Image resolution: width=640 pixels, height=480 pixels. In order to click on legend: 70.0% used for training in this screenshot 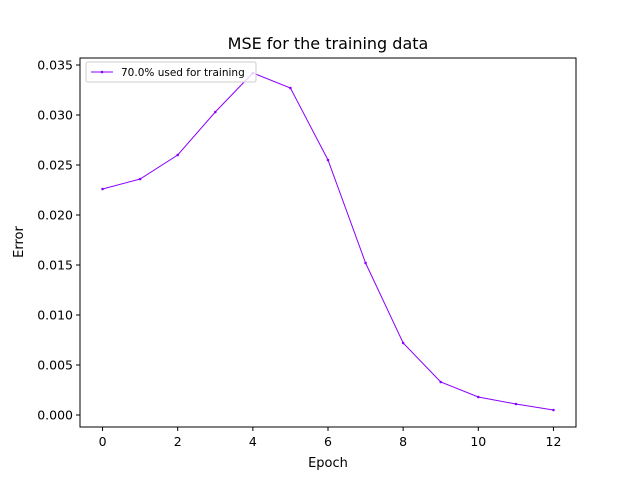, I will do `click(171, 72)`.